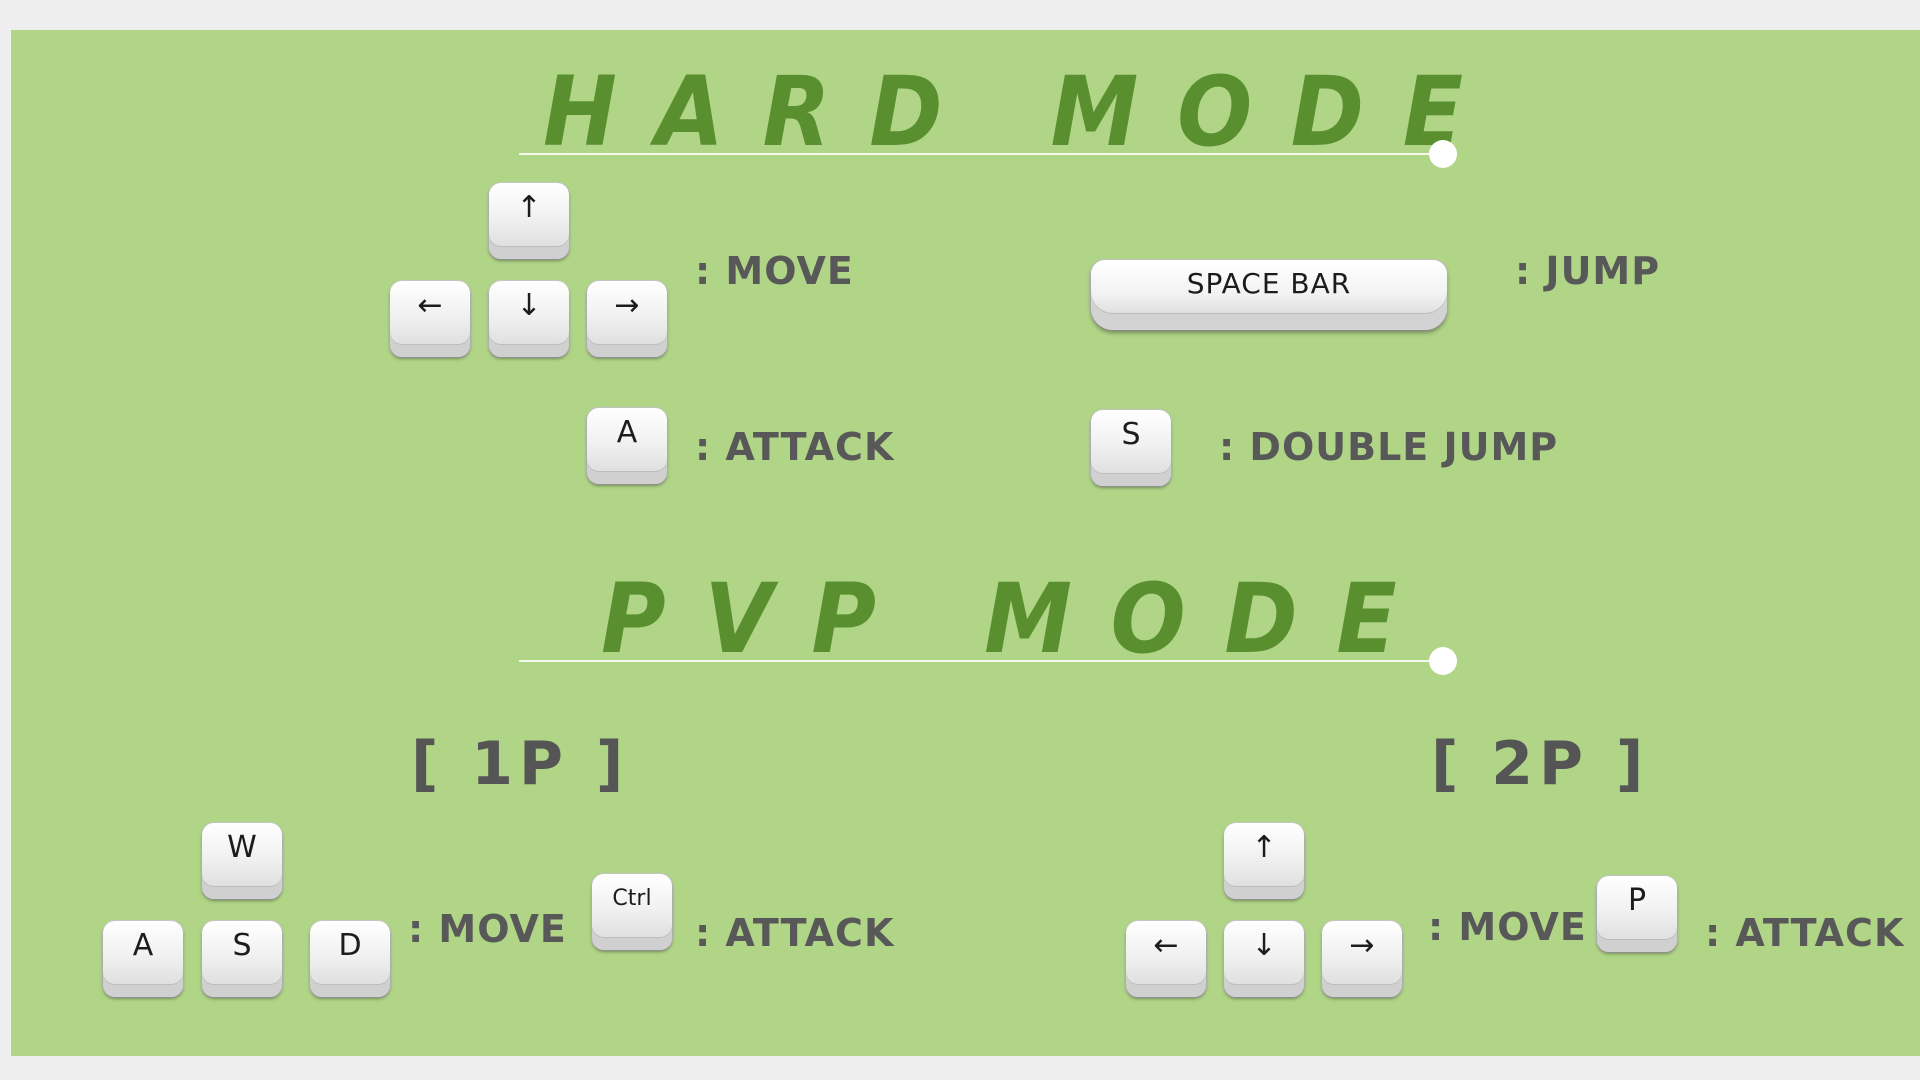 Image resolution: width=1920 pixels, height=1080 pixels. What do you see at coordinates (1637, 914) in the screenshot?
I see `player2-p-key: P` at bounding box center [1637, 914].